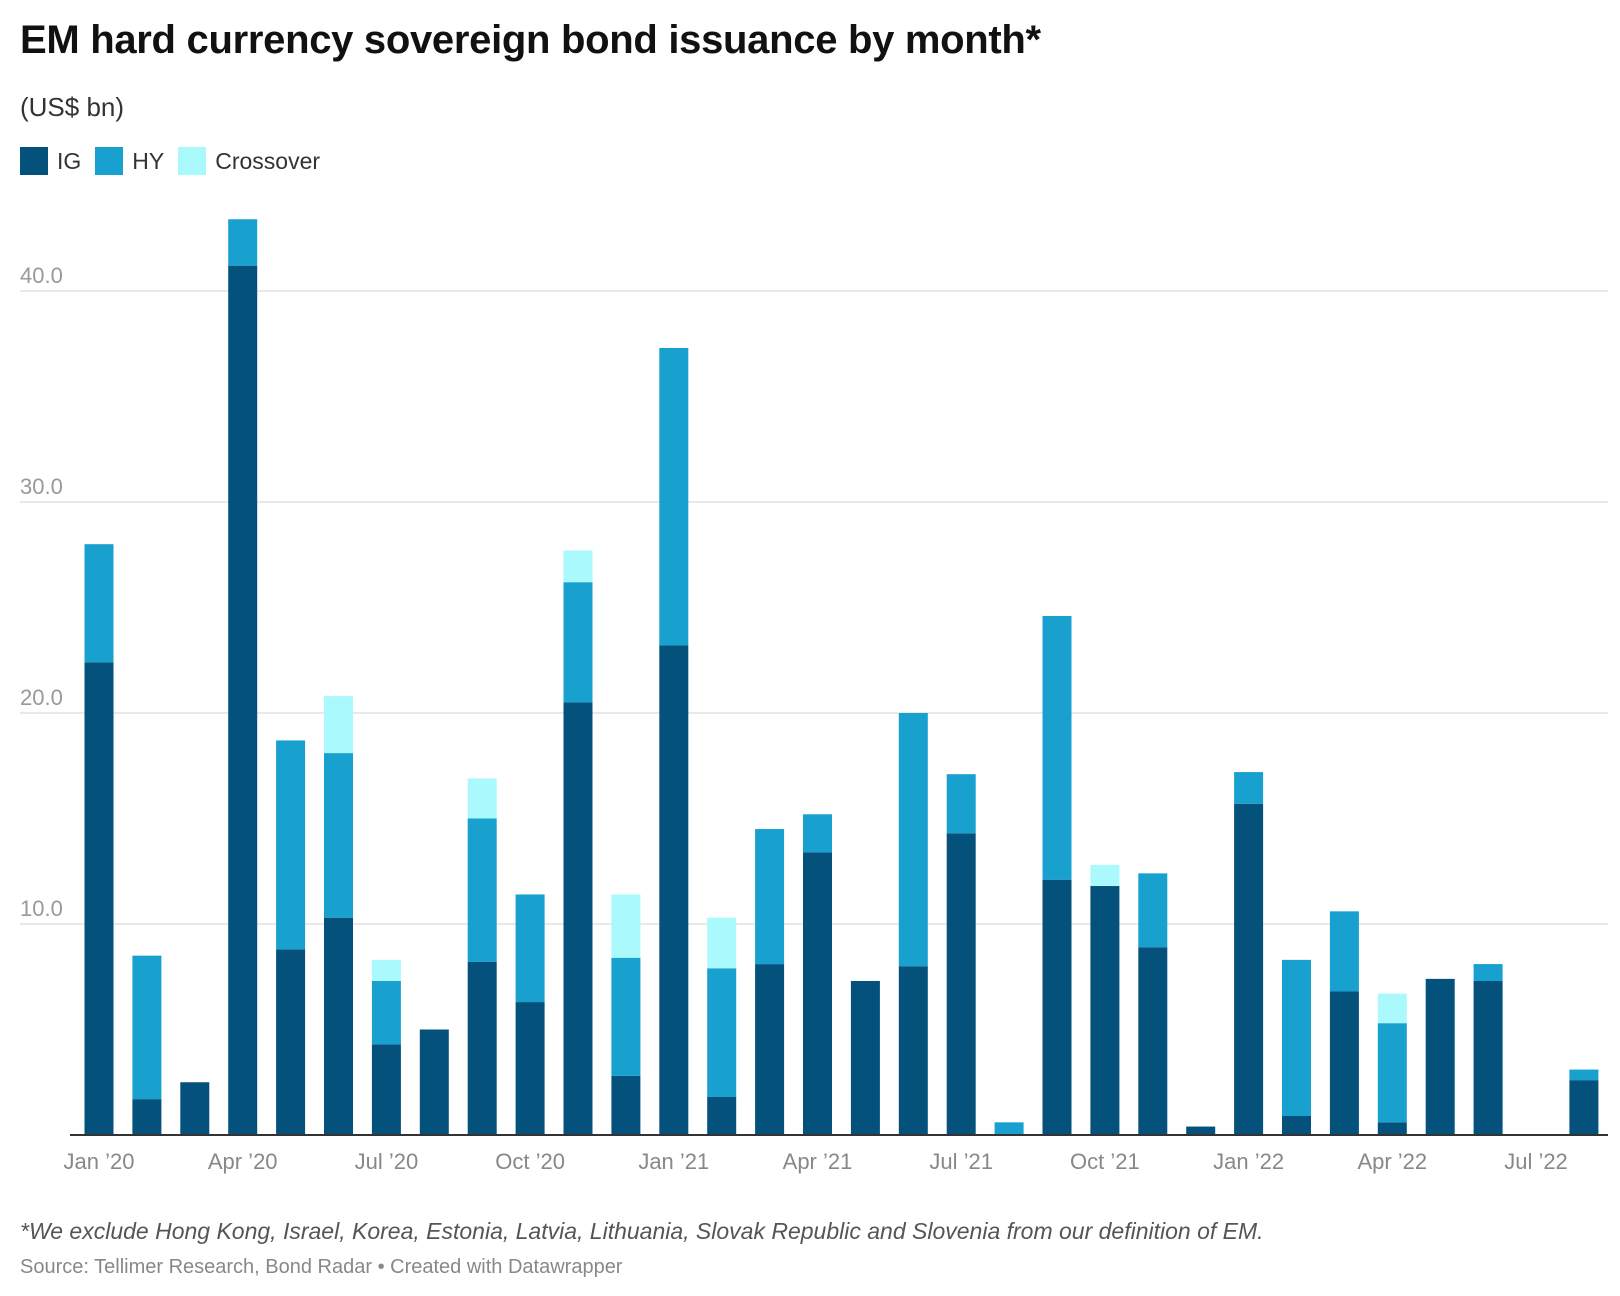  What do you see at coordinates (1344, 1063) in the screenshot?
I see `bar-segment-ig: Mar 2022 IG: 6.8` at bounding box center [1344, 1063].